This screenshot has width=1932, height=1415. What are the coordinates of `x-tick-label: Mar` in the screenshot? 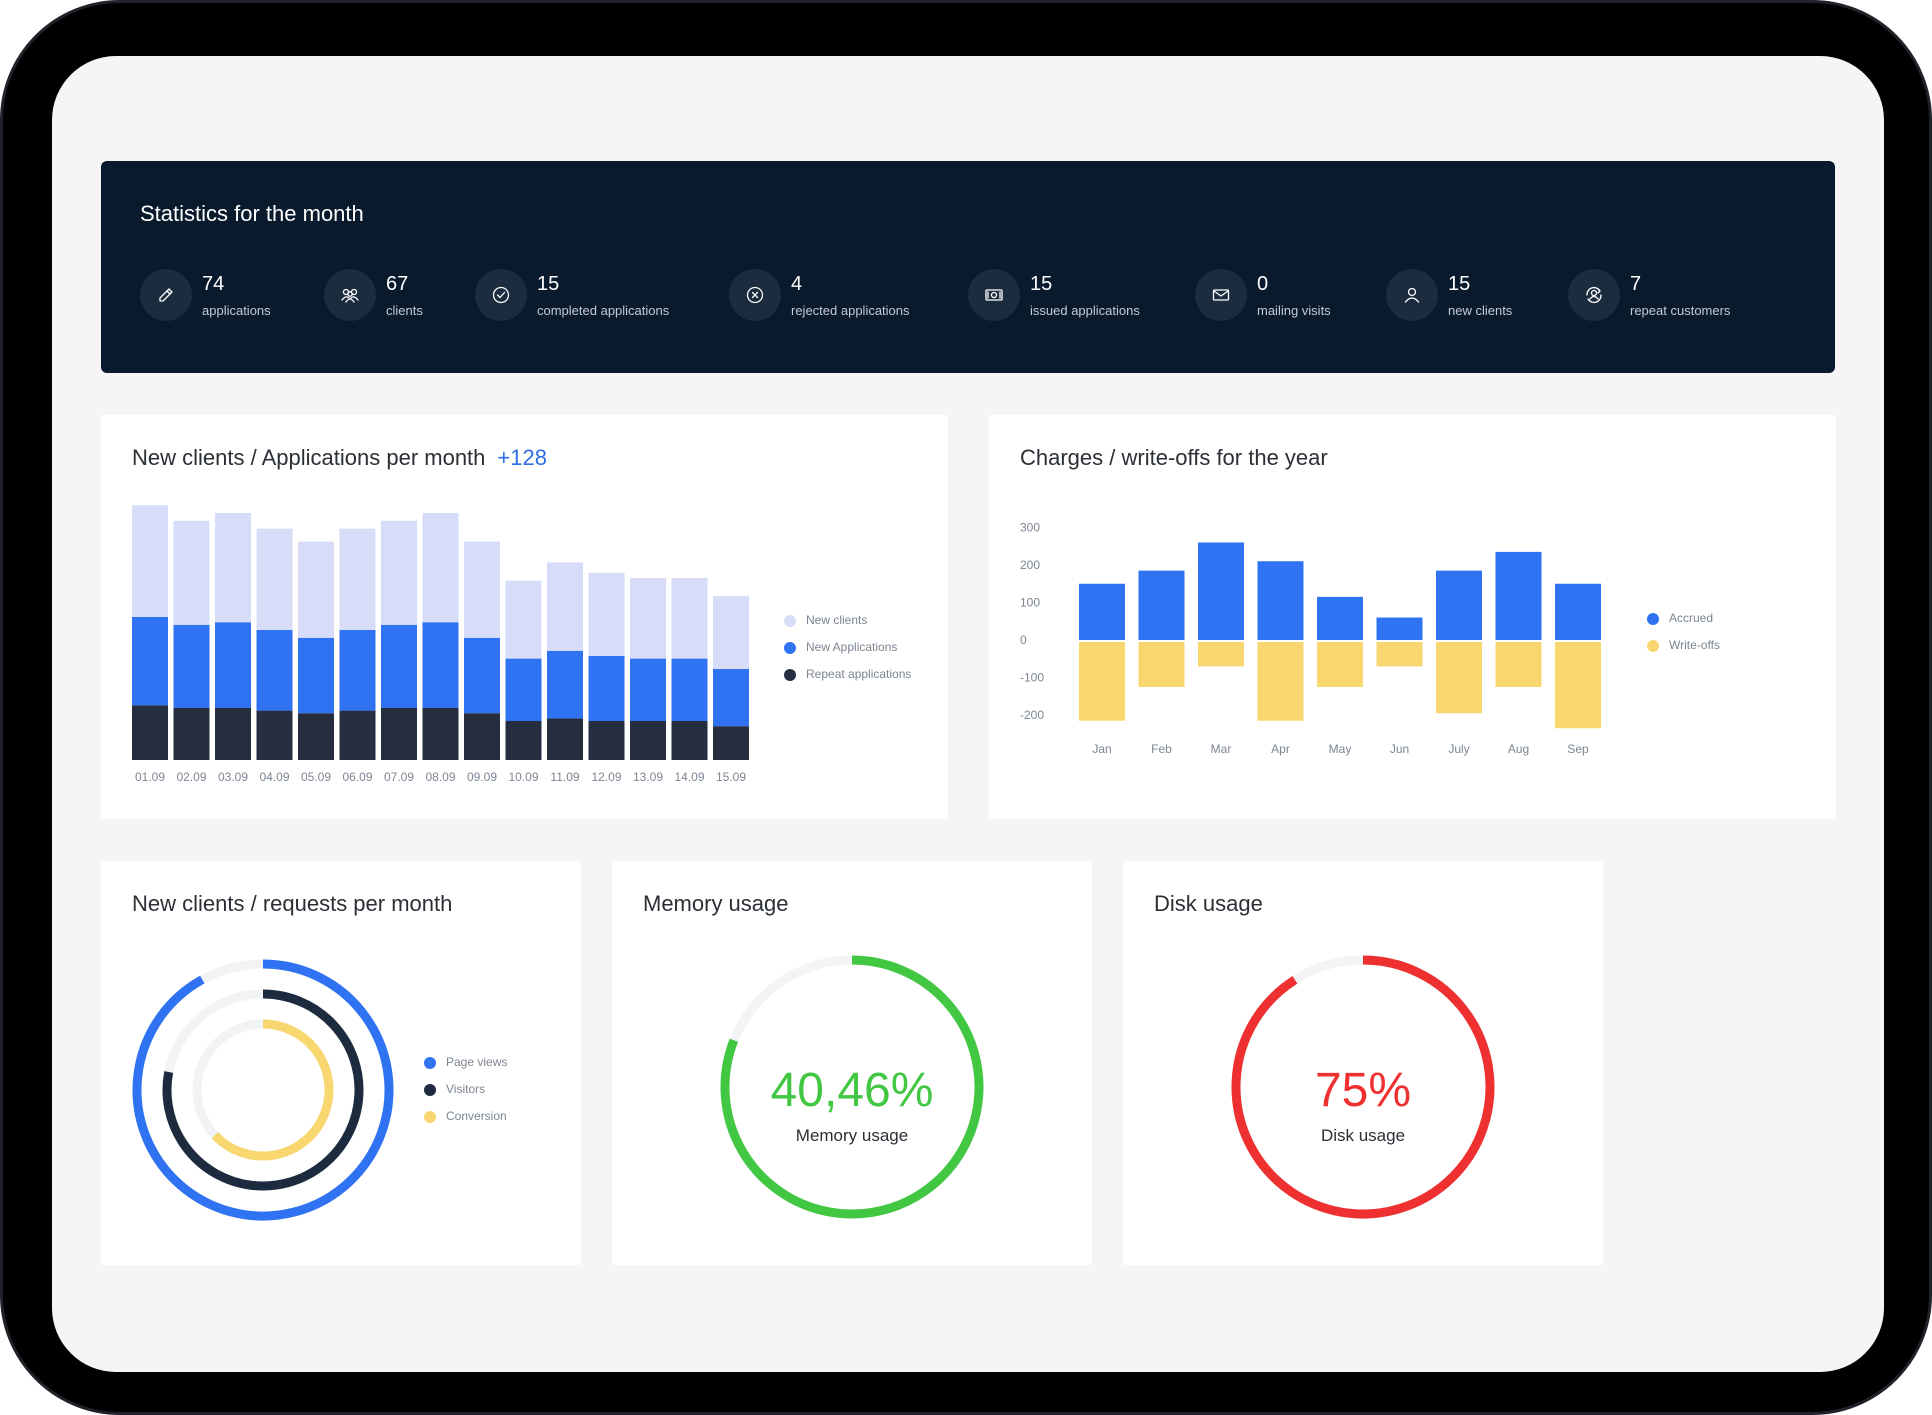 It's located at (1221, 749).